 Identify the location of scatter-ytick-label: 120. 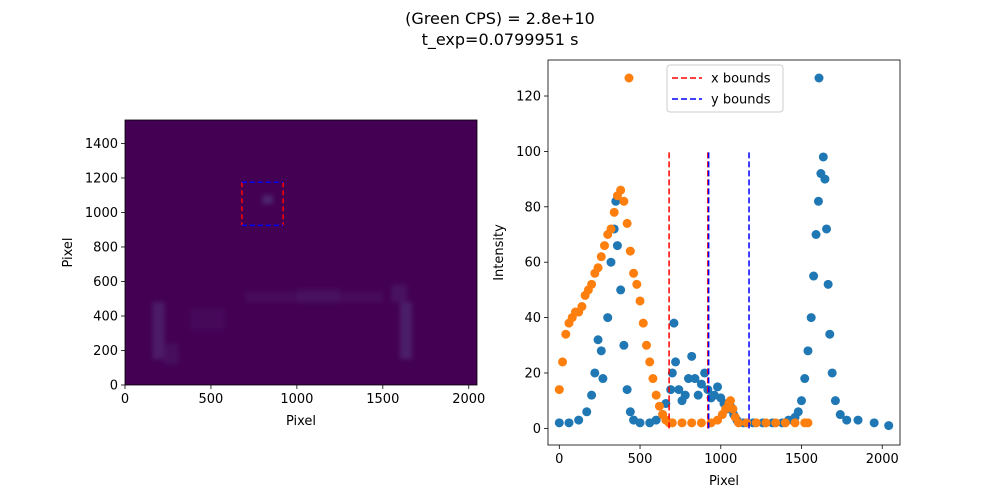
(528, 97).